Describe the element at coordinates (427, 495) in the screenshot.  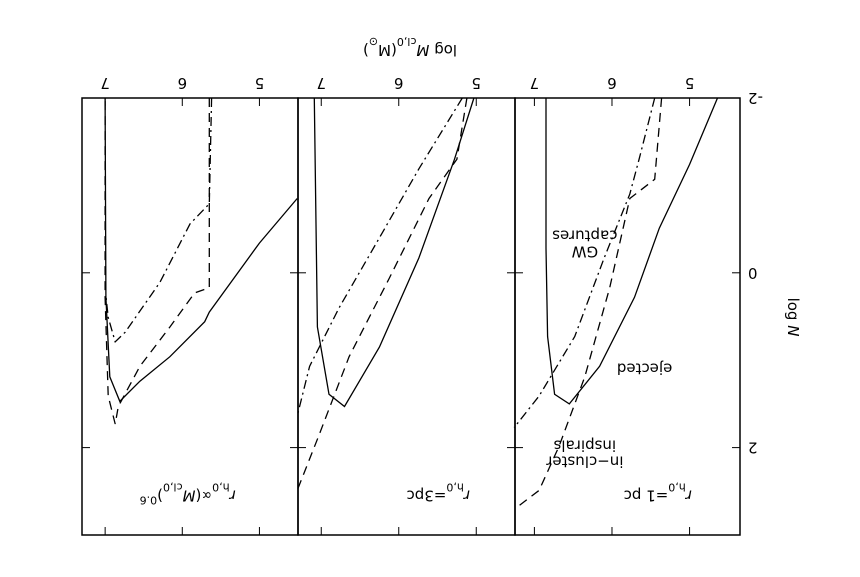
I see `text-part: =3pc` at that location.